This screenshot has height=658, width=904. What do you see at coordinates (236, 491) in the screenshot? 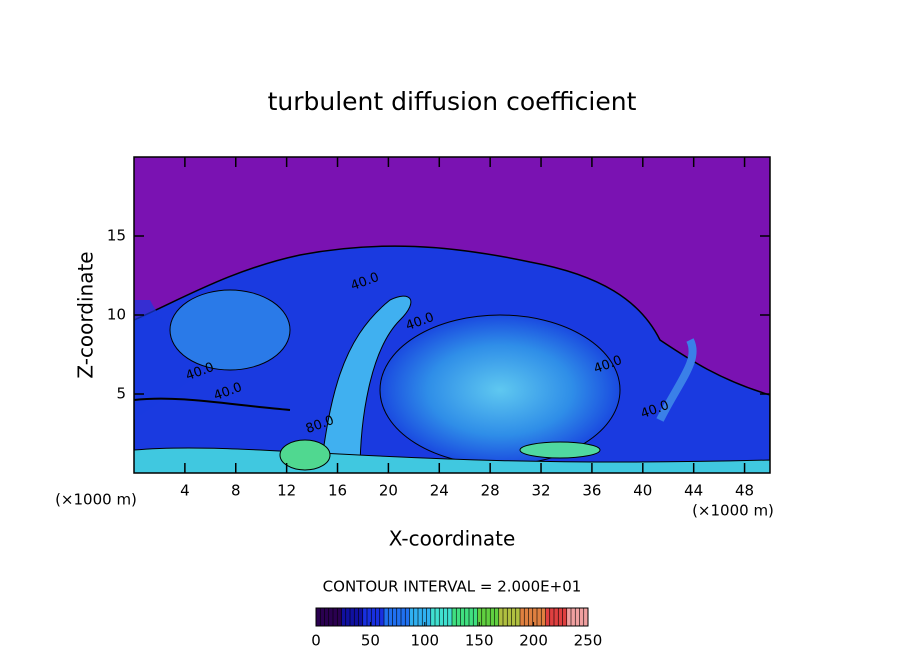
I see `x-tick-label: 8` at bounding box center [236, 491].